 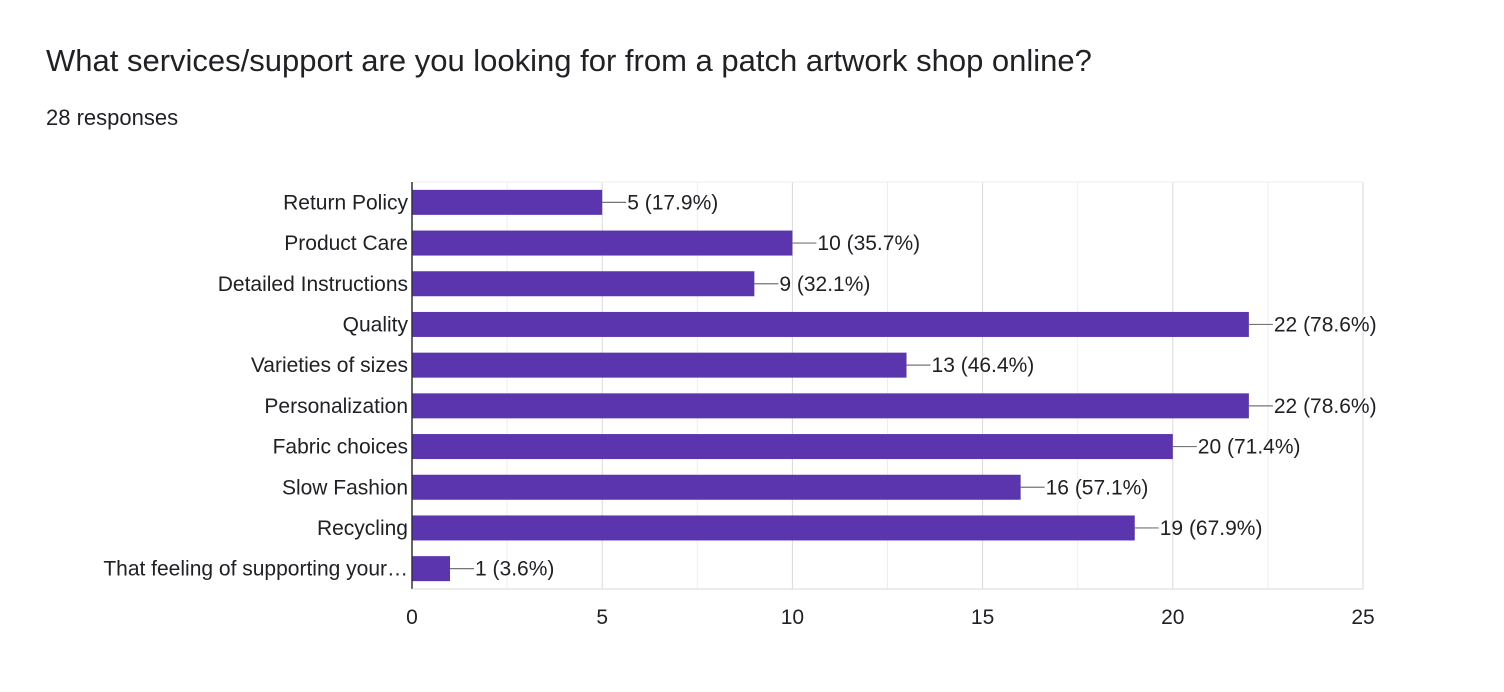 I want to click on value-label: 5 (17.9%), so click(x=672, y=202).